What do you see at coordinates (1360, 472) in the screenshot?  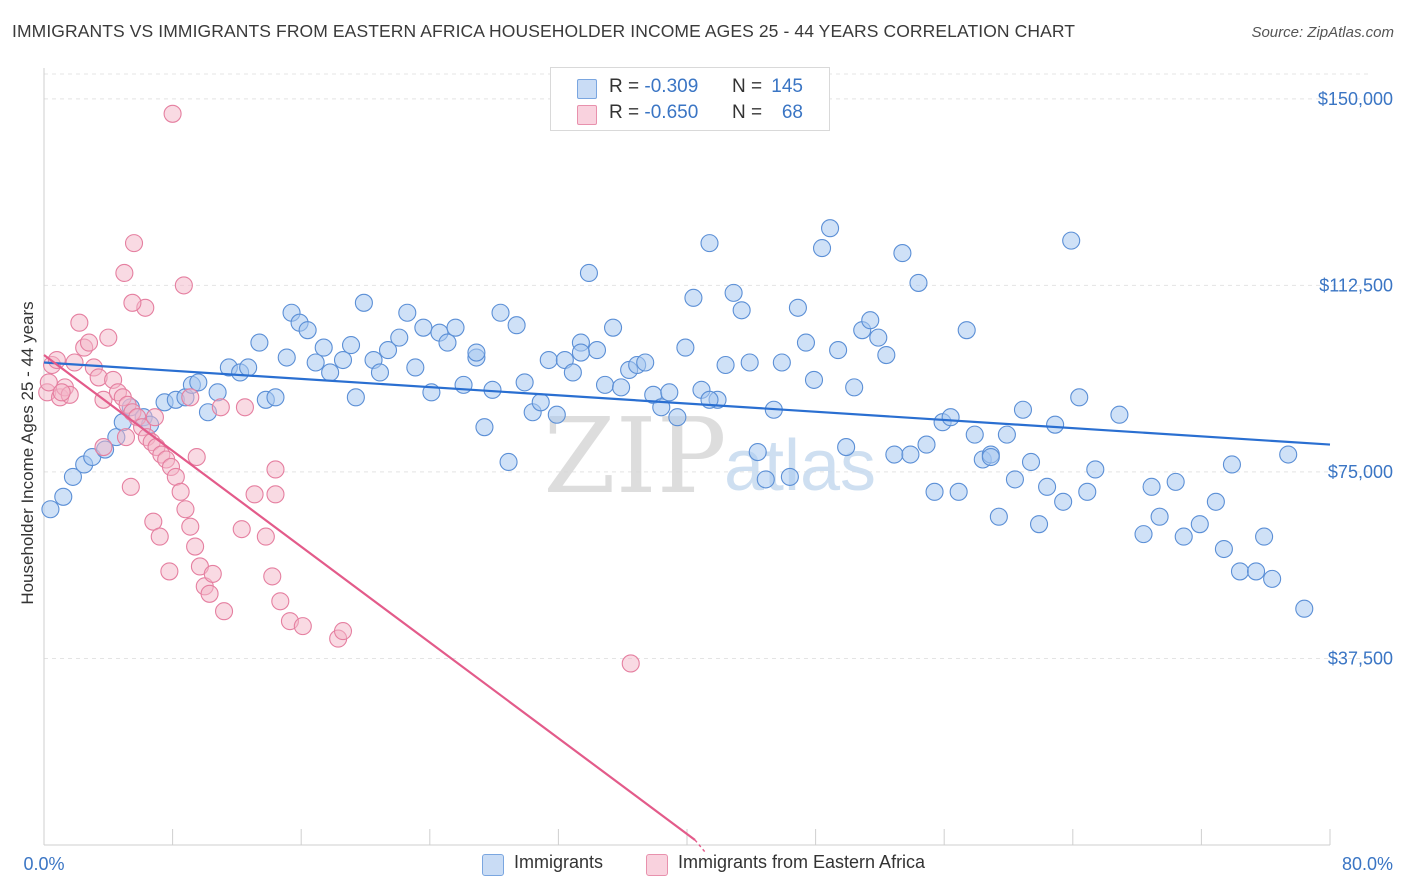 I see `y-tick-label: $75,000` at bounding box center [1360, 472].